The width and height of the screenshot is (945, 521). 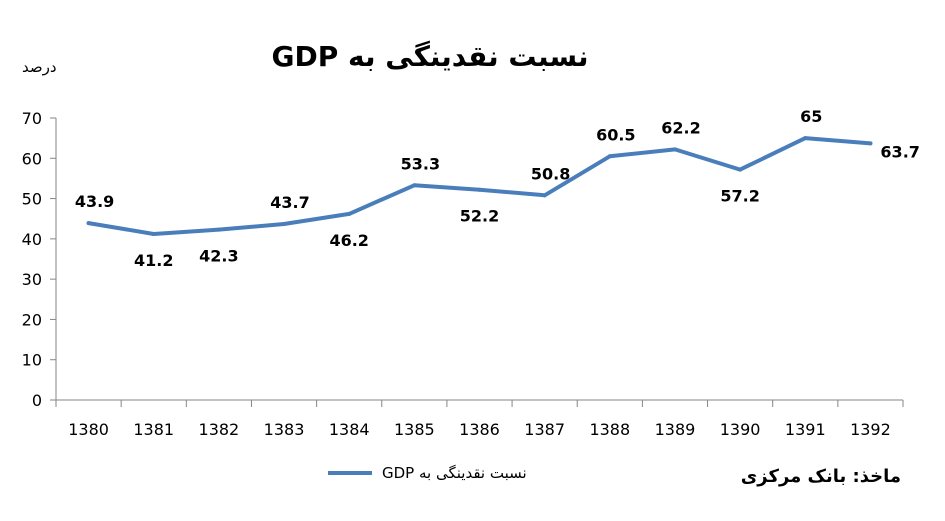 What do you see at coordinates (420, 163) in the screenshot?
I see `data-label: 53.3` at bounding box center [420, 163].